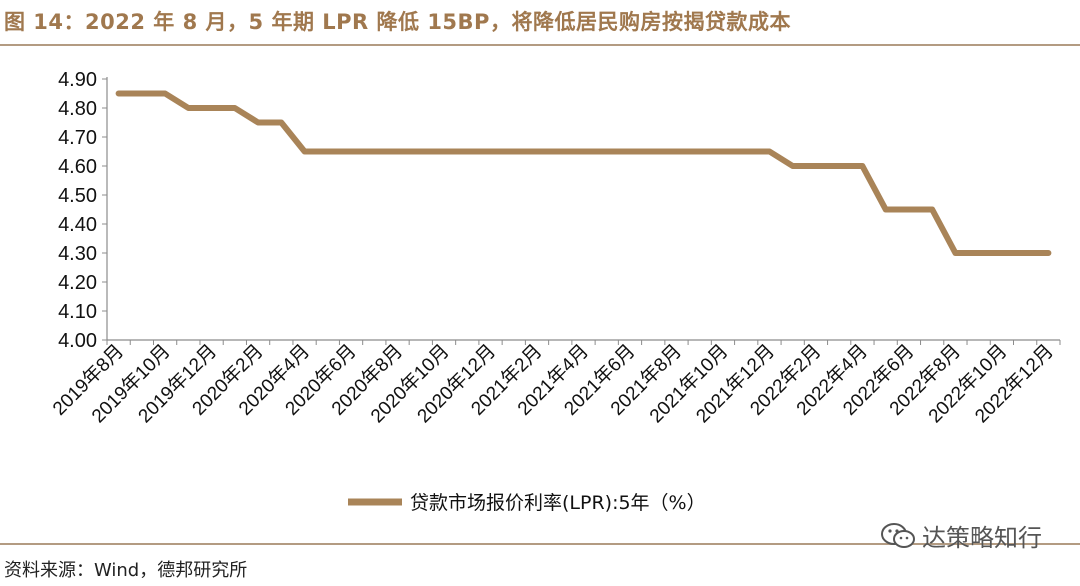 Image resolution: width=1080 pixels, height=586 pixels. I want to click on wechat-icon, so click(898, 535).